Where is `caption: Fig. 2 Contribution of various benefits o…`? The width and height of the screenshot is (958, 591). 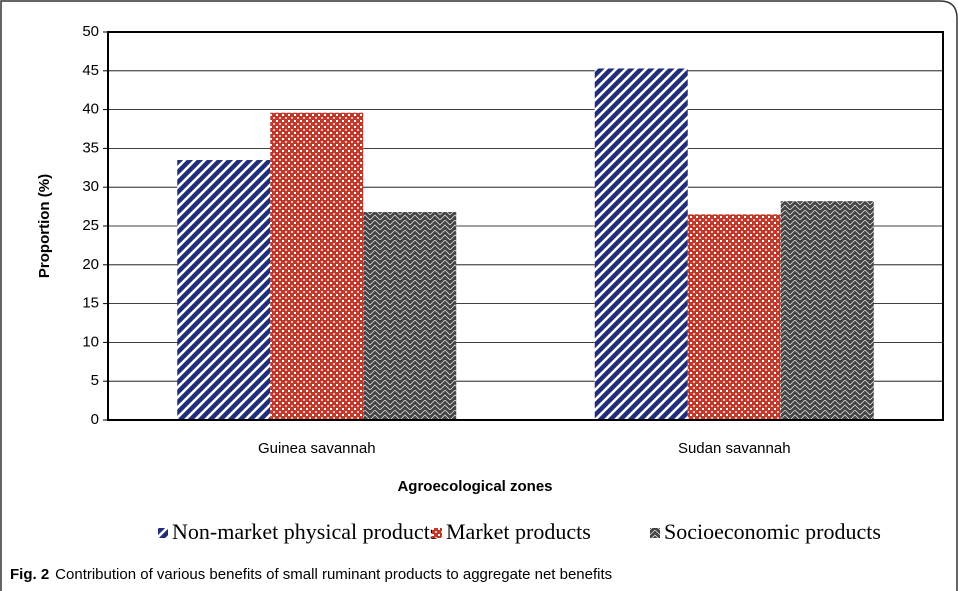
caption: Fig. 2 Contribution of various benefits o… is located at coordinates (311, 574).